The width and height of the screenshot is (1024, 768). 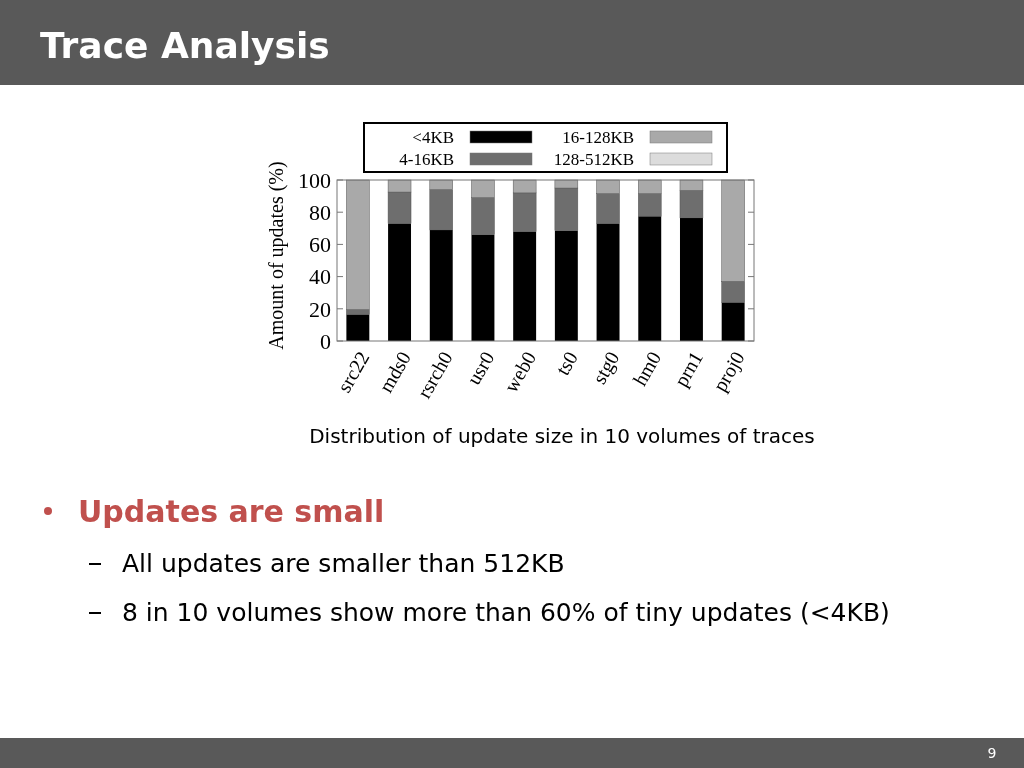 I want to click on legend-label: 4-16KB, so click(x=426, y=159).